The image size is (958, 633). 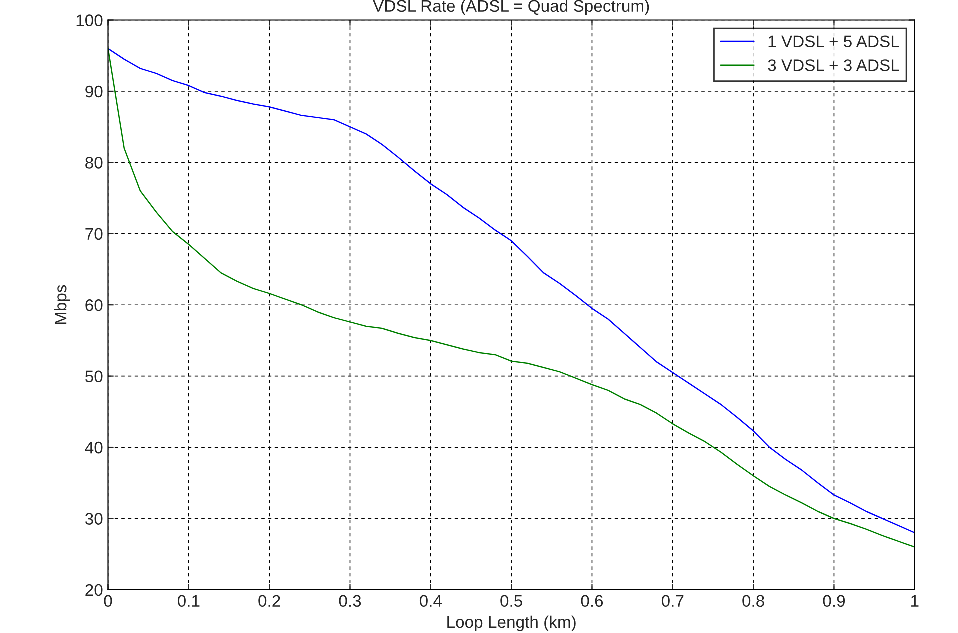 I want to click on chart-title: VDSL Rate (ADSL = Quad Spectrum), so click(x=511, y=8).